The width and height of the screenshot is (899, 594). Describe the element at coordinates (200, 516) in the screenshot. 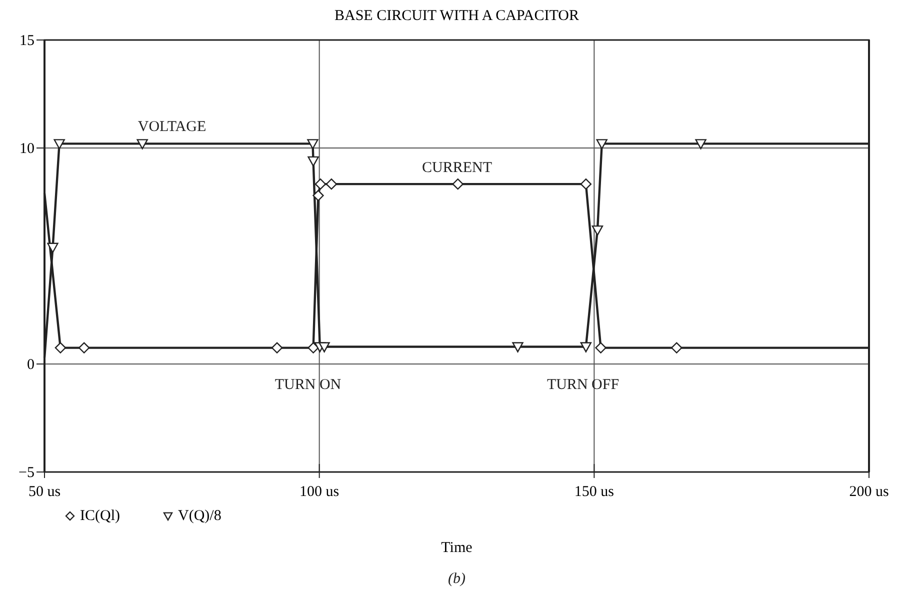

I see `legend-label: V(Q)/8` at that location.